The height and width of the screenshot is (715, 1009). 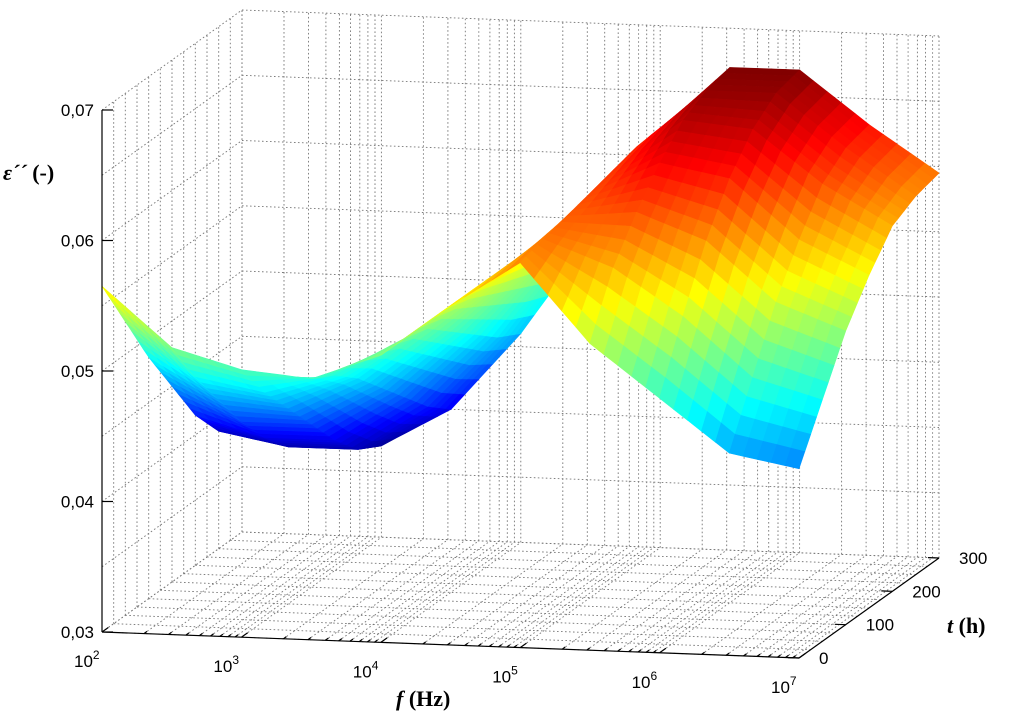 I want to click on y-axis-line, so click(x=869, y=608).